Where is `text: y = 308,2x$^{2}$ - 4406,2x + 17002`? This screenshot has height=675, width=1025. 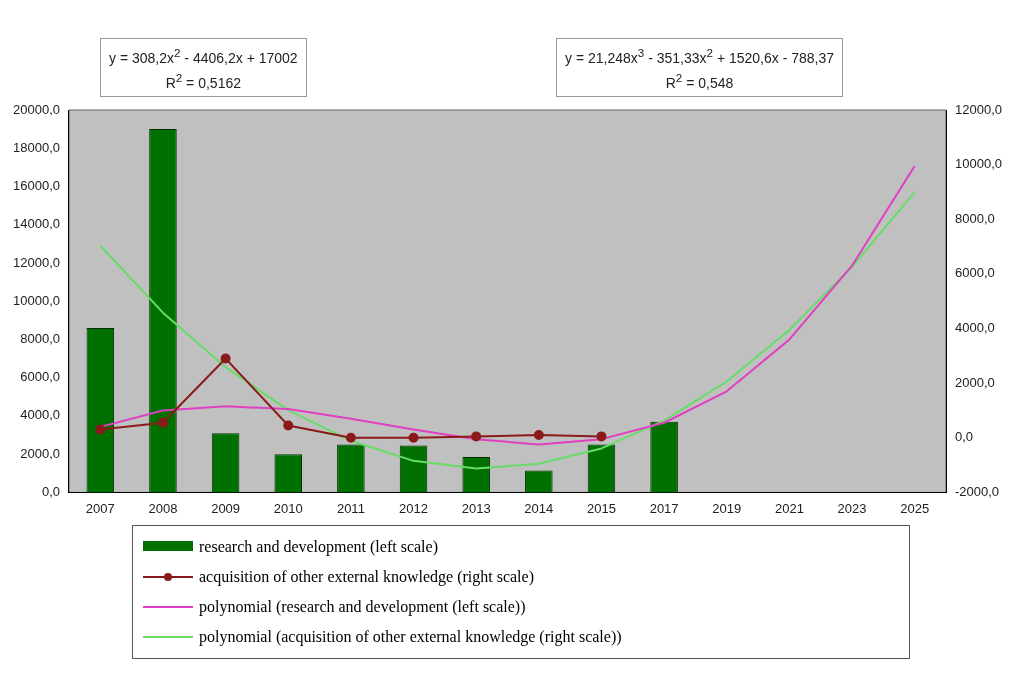 text: y = 308,2x$^{2}$ - 4406,2x + 17002 is located at coordinates (203, 56).